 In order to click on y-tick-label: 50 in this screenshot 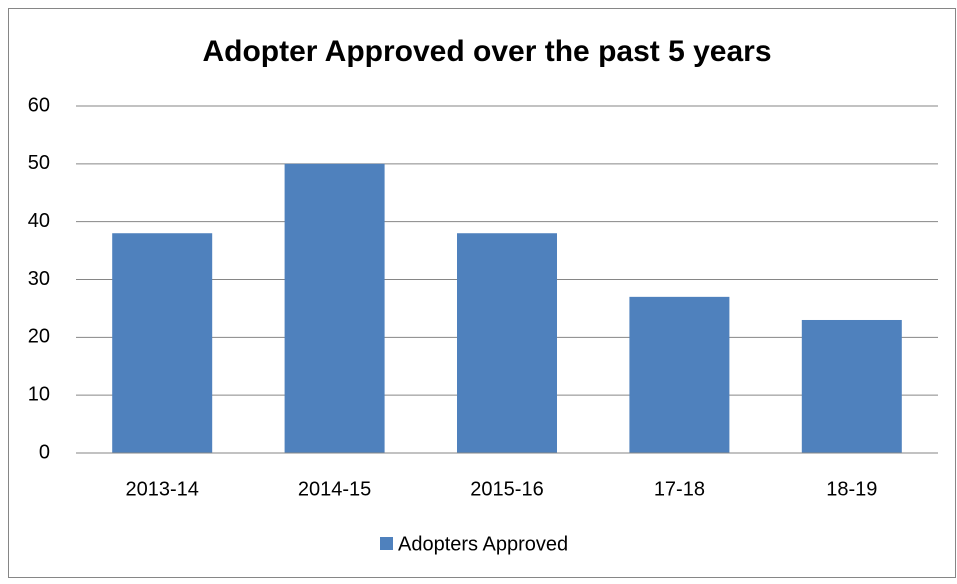, I will do `click(39, 163)`.